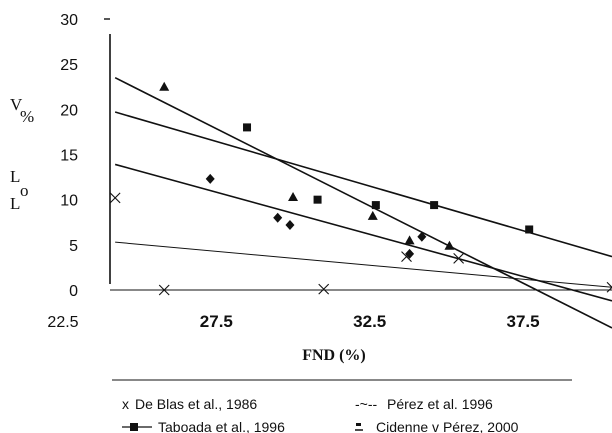 This screenshot has width=612, height=433. Describe the element at coordinates (69, 110) in the screenshot. I see `y-tick-label: 20` at that location.